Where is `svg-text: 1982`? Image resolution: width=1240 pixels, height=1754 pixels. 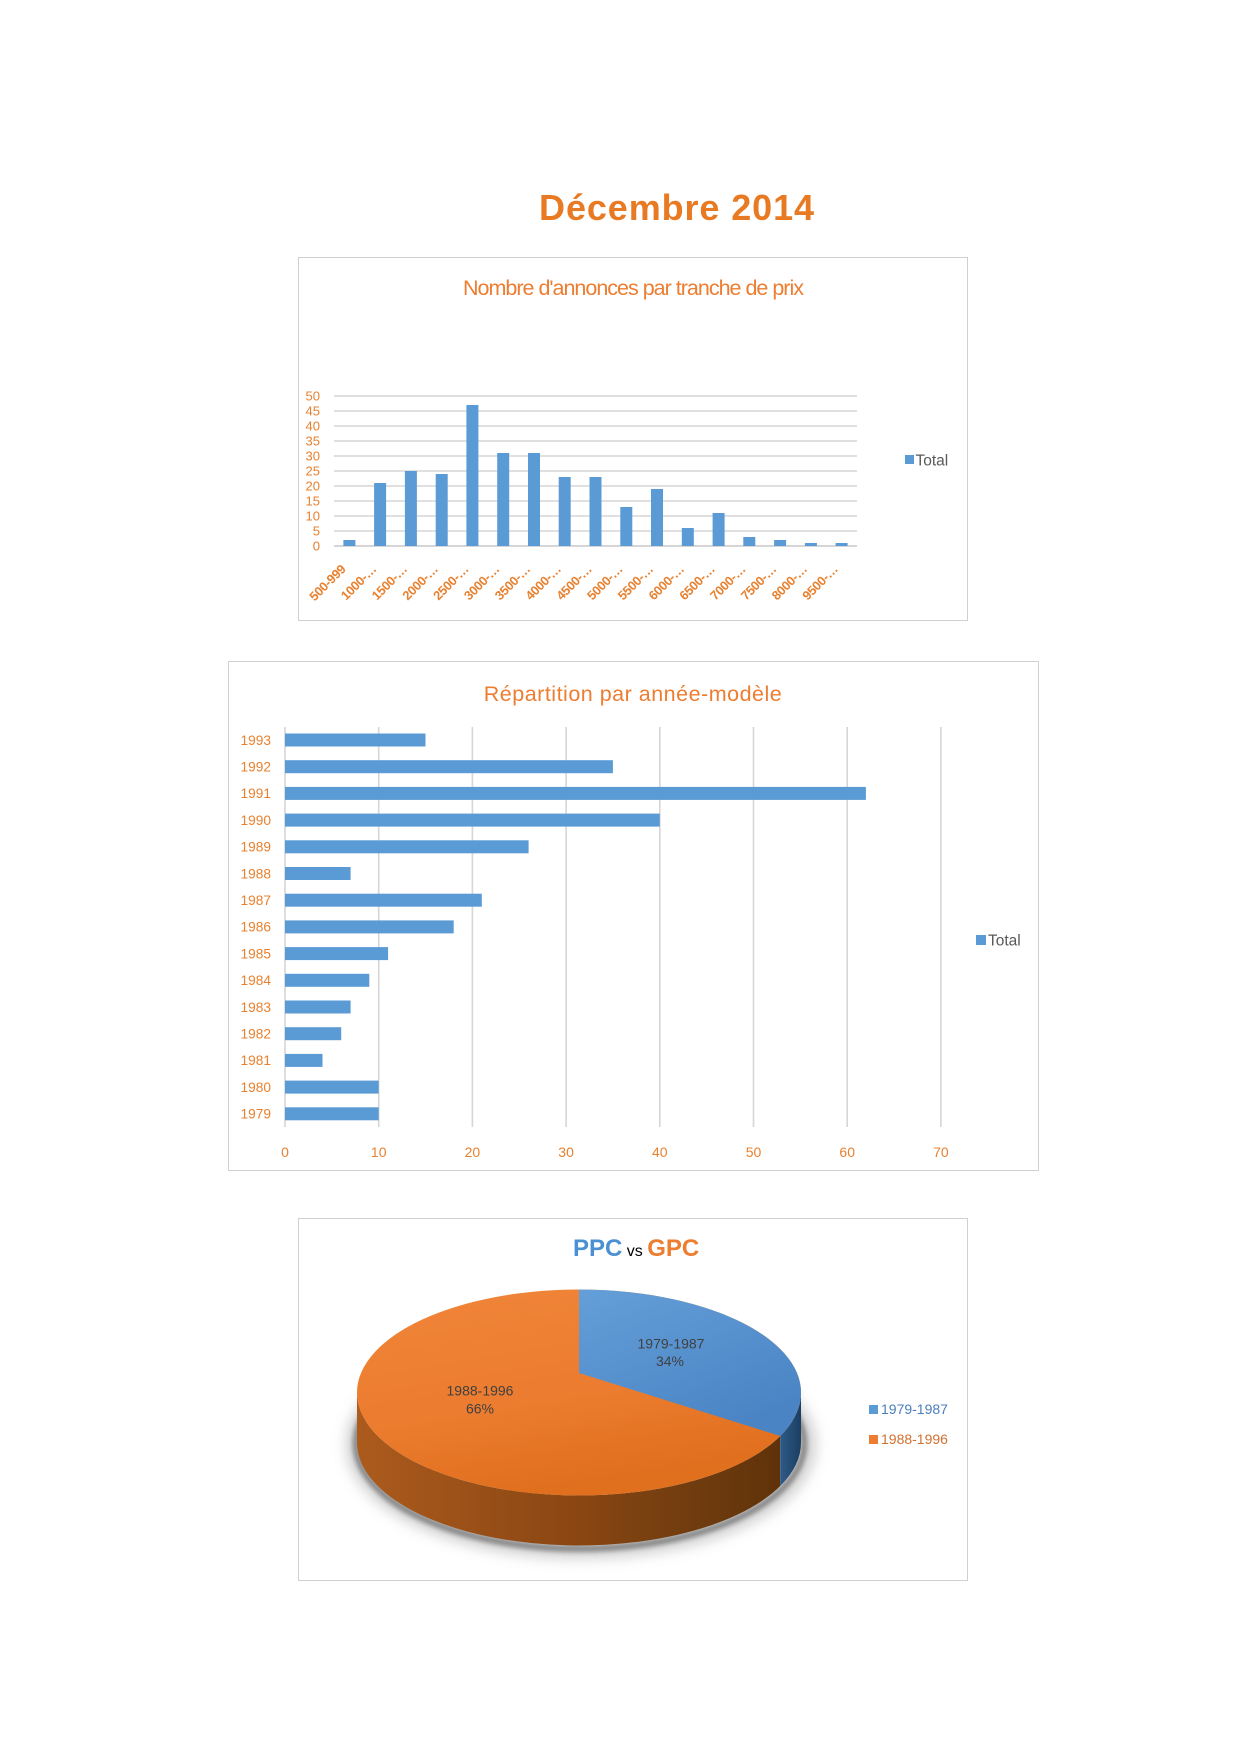
svg-text: 1982 is located at coordinates (256, 1034).